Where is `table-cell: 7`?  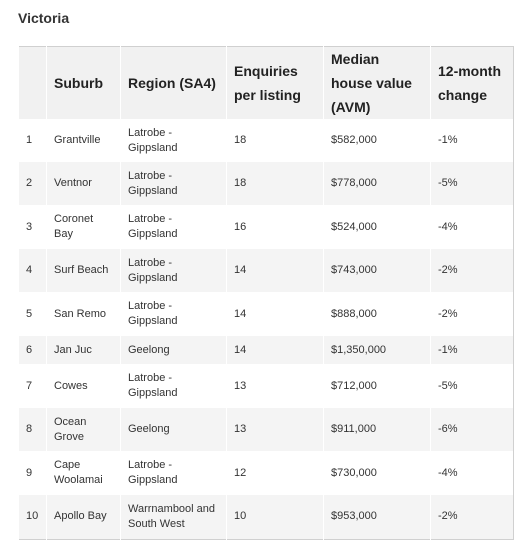 table-cell: 7 is located at coordinates (32, 386).